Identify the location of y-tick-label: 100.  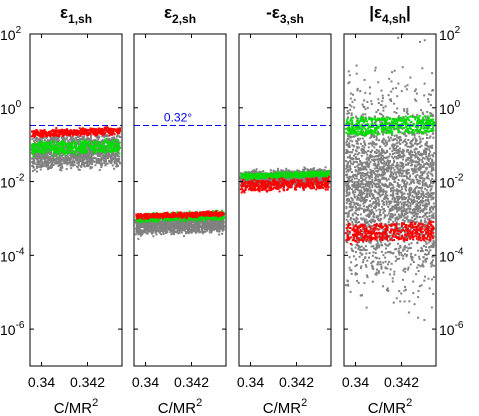
(11, 108).